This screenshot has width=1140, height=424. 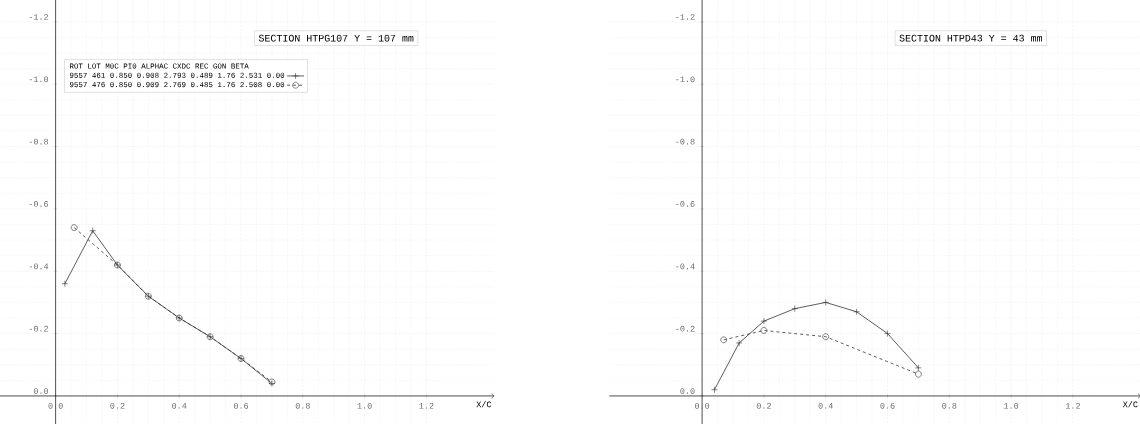 What do you see at coordinates (336, 38) in the screenshot?
I see `text: SECTION HTPG107 Y = 107 mm` at bounding box center [336, 38].